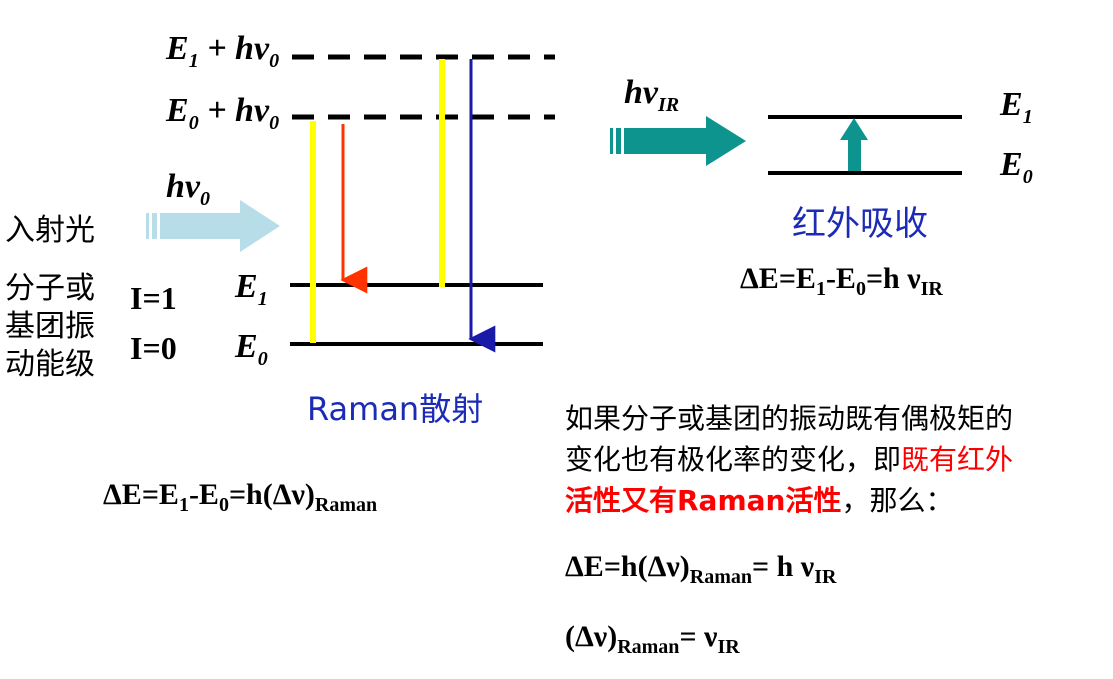 The height and width of the screenshot is (679, 1113). I want to click on explanation-line-2: 变化也有极化率的变化，即既有红外, so click(789, 459).